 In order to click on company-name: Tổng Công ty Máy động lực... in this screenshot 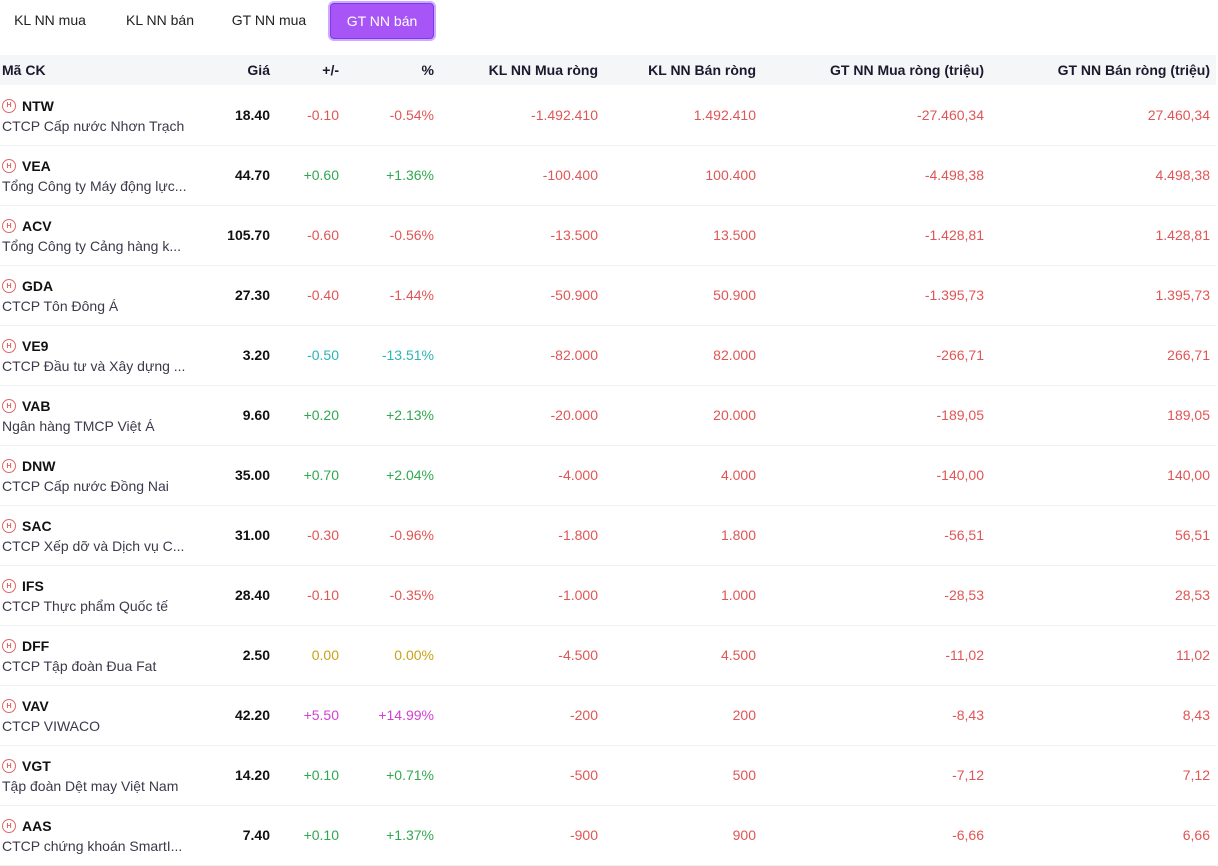, I will do `click(94, 186)`.